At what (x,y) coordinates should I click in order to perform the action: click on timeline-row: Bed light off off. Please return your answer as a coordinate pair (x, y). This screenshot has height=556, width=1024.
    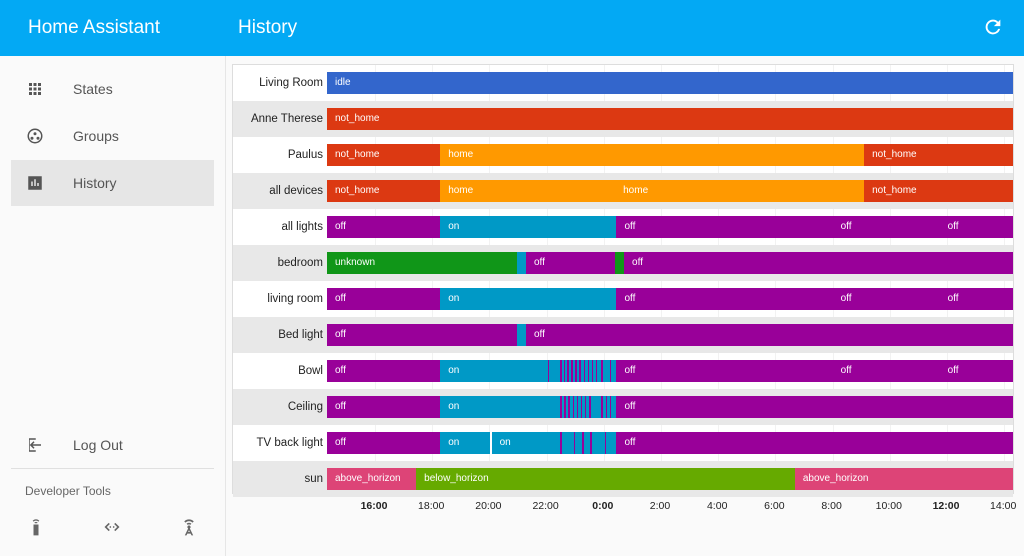
    Looking at the image, I should click on (623, 335).